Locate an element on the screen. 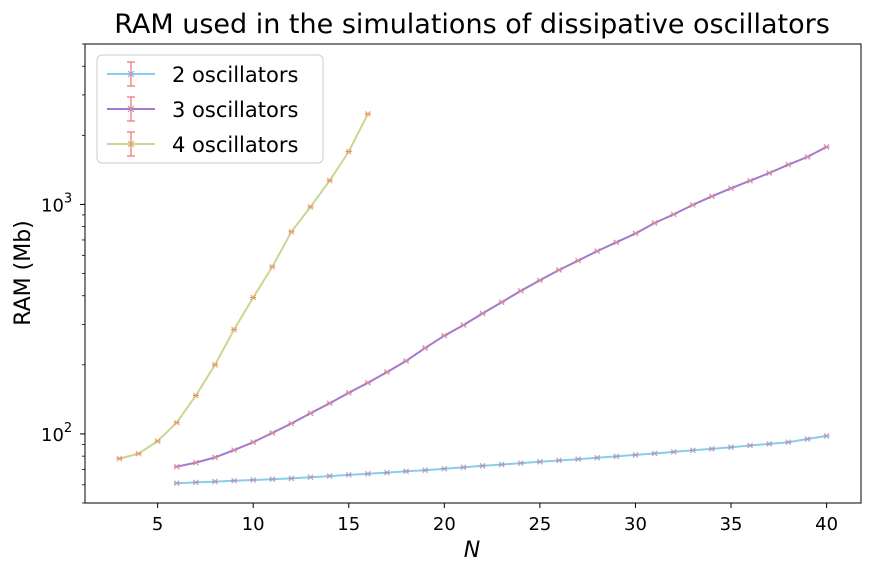 Image resolution: width=887 pixels, height=571 pixels. legend-label: 3 oscillators is located at coordinates (235, 110).